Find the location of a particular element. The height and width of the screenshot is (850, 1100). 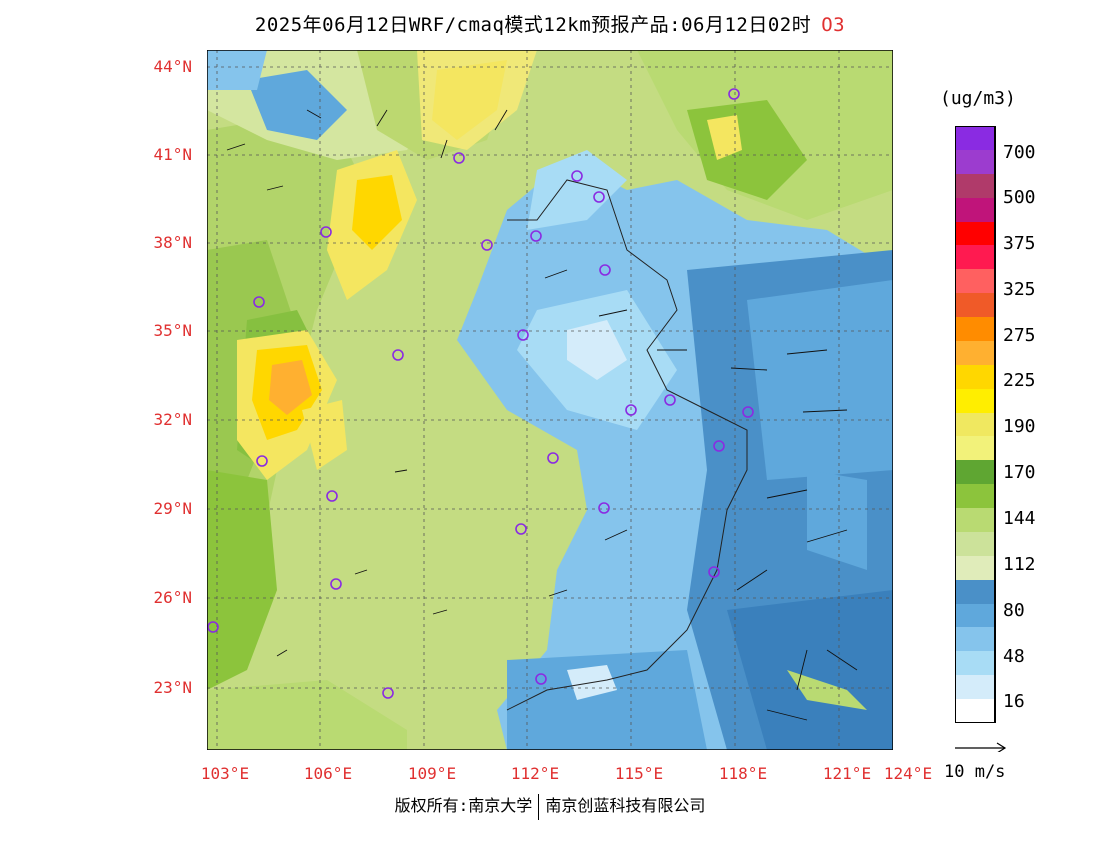

lon-label-115: 115°E is located at coordinates (639, 773).